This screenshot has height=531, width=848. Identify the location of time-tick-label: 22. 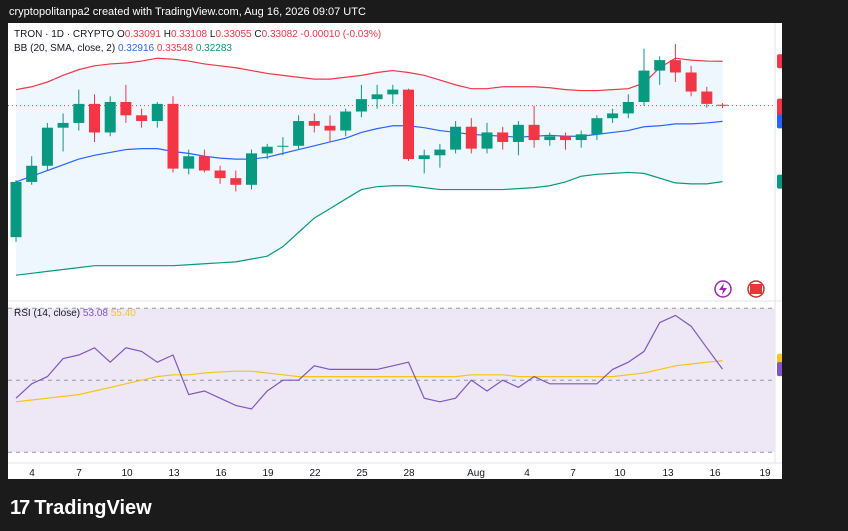
(315, 473).